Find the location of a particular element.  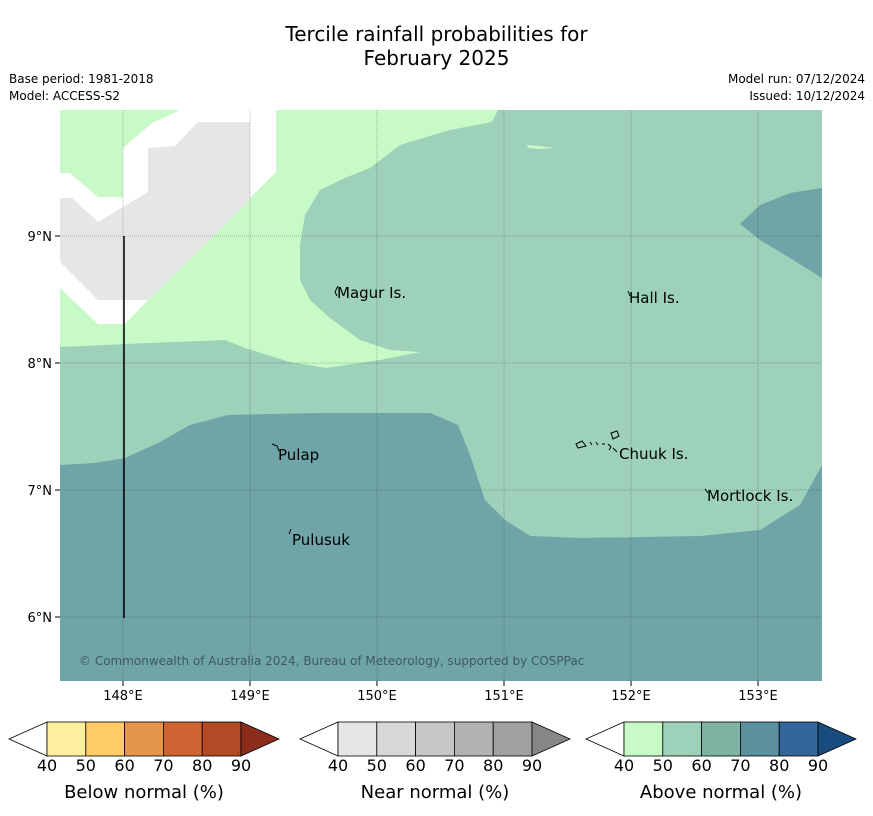

colorbar-above-low-arrow is located at coordinates (605, 739).